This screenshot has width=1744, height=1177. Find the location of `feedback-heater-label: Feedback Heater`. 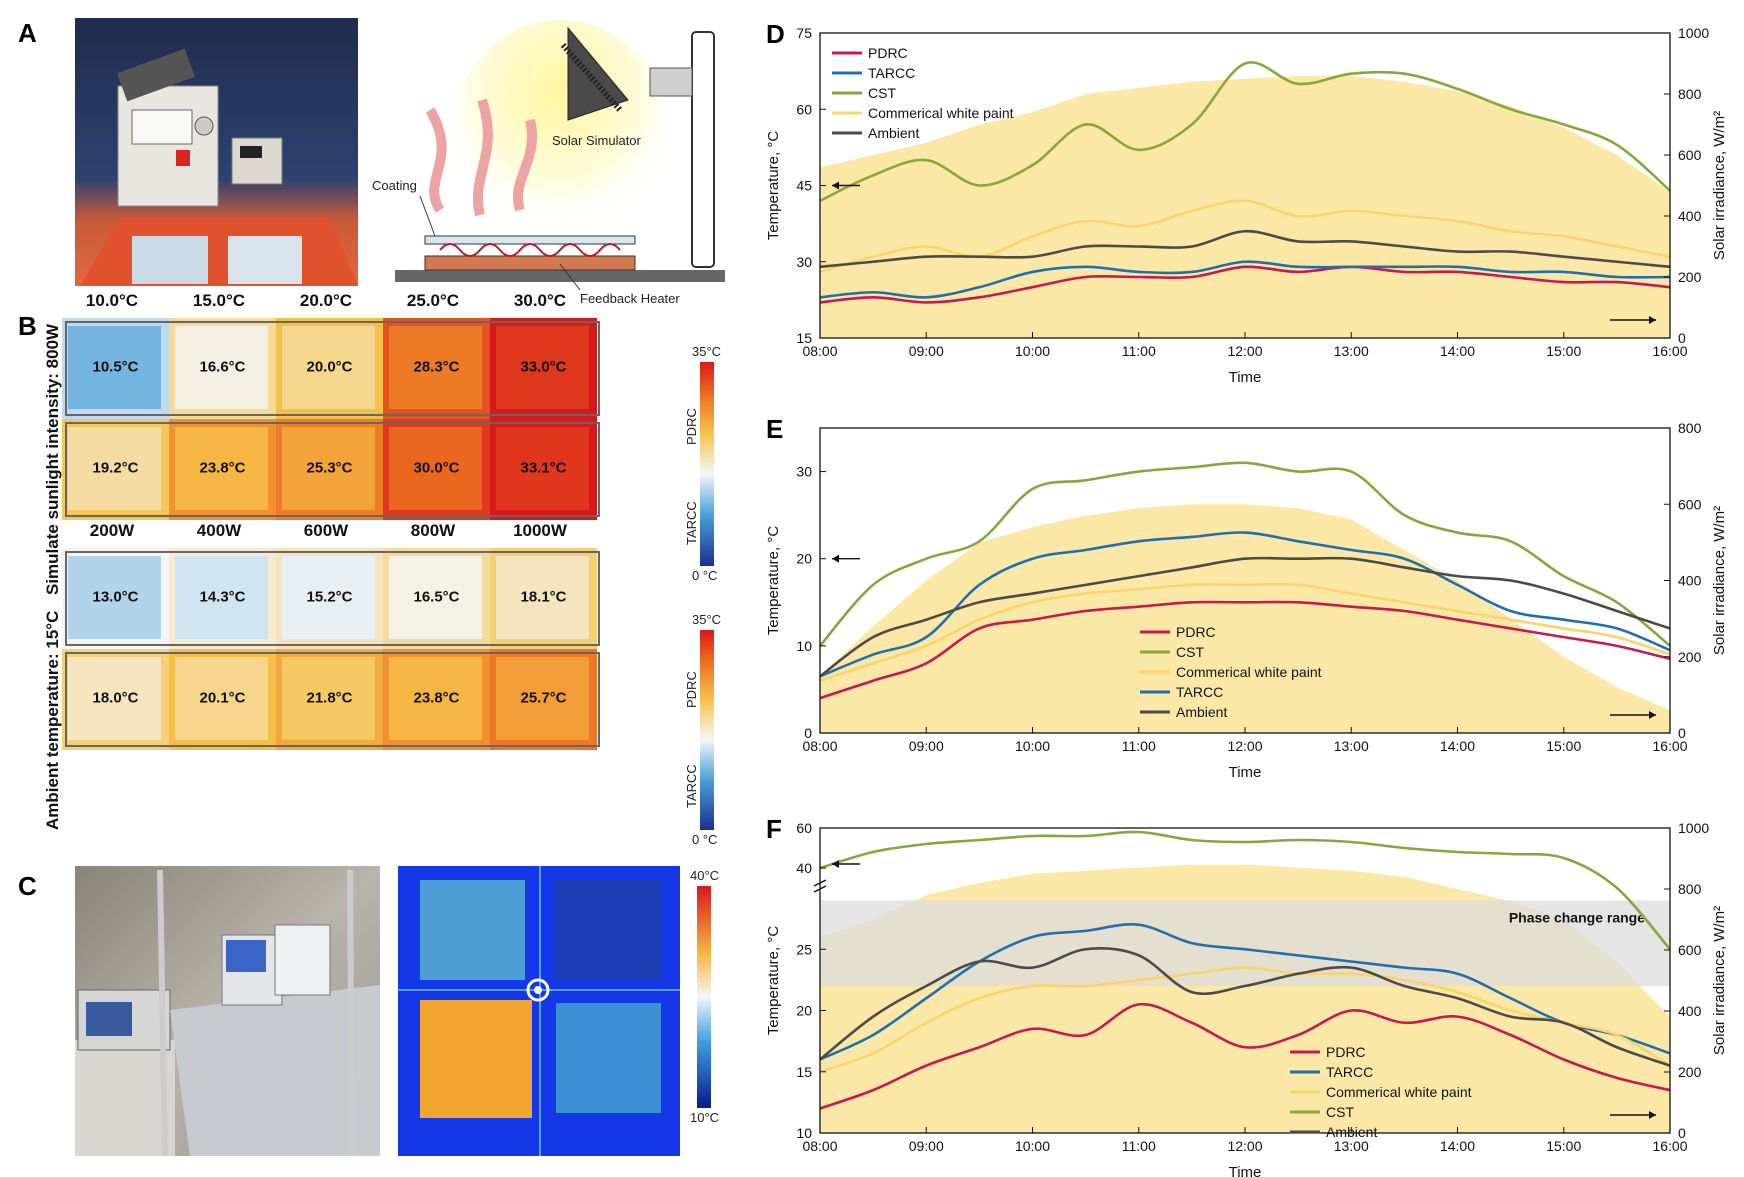

feedback-heater-label: Feedback Heater is located at coordinates (630, 298).